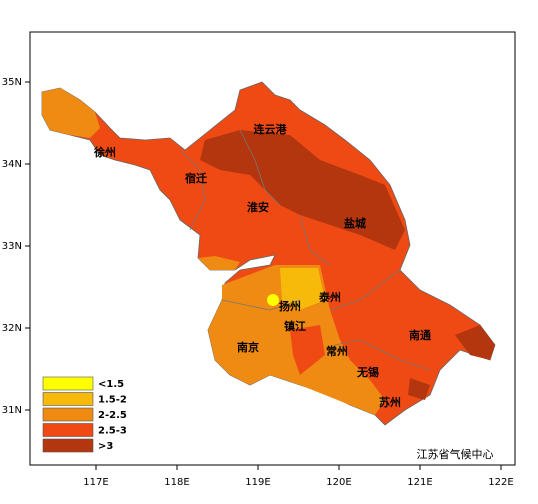  Describe the element at coordinates (112, 400) in the screenshot. I see `legend-label: 1.5-2` at that location.